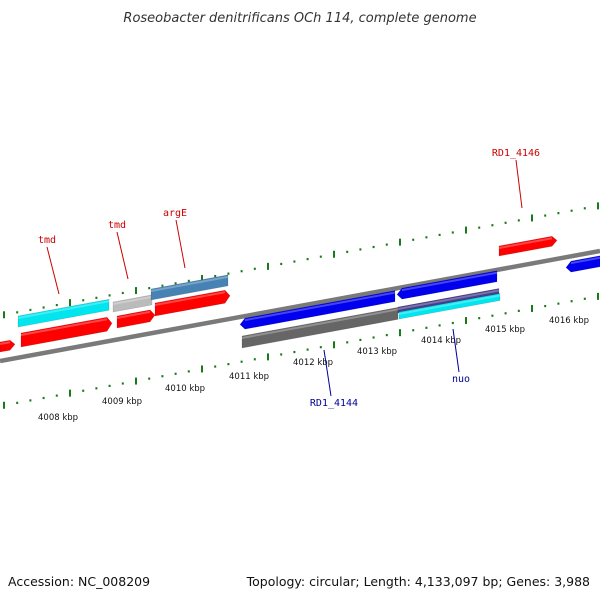 The width and height of the screenshot is (600, 600). I want to click on gene-cyan-forward-highlight, so click(63, 309).